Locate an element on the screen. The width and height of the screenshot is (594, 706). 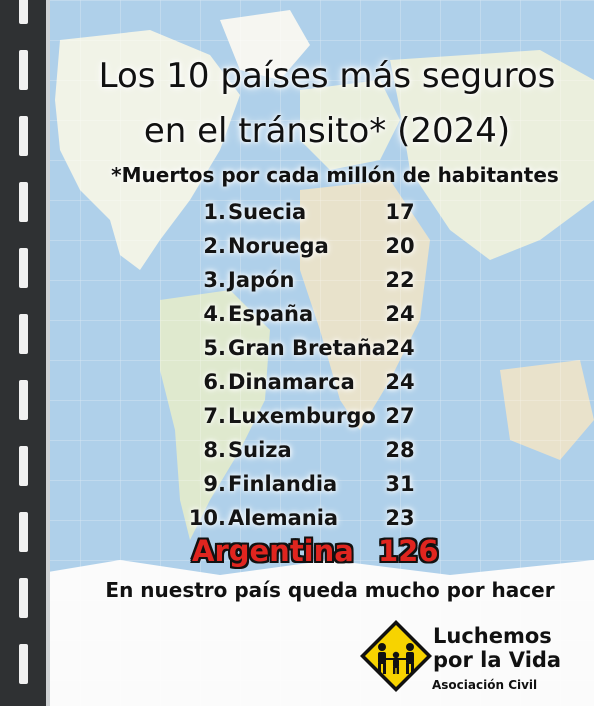
title-line-1: Los 10 países más seguros is located at coordinates (327, 76).